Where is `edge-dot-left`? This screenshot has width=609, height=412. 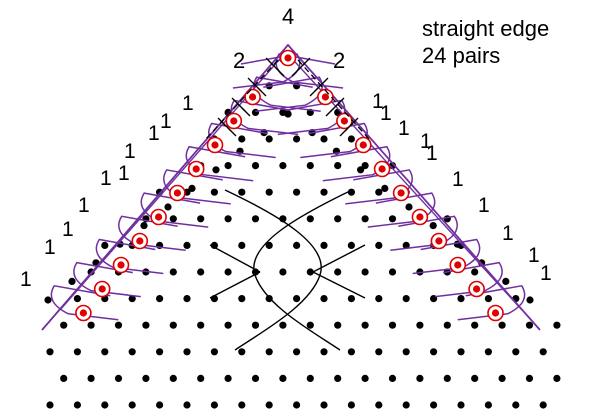 edge-dot-left is located at coordinates (48, 300).